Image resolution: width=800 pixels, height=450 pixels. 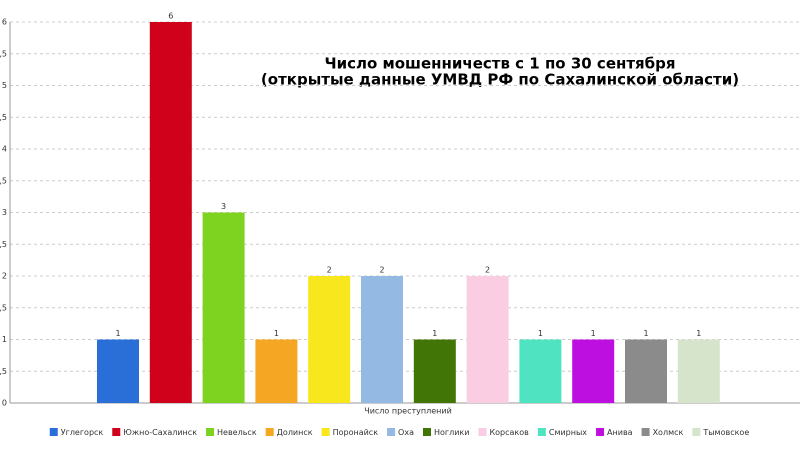 I want to click on y-tick-label: 2, so click(x=4, y=276).